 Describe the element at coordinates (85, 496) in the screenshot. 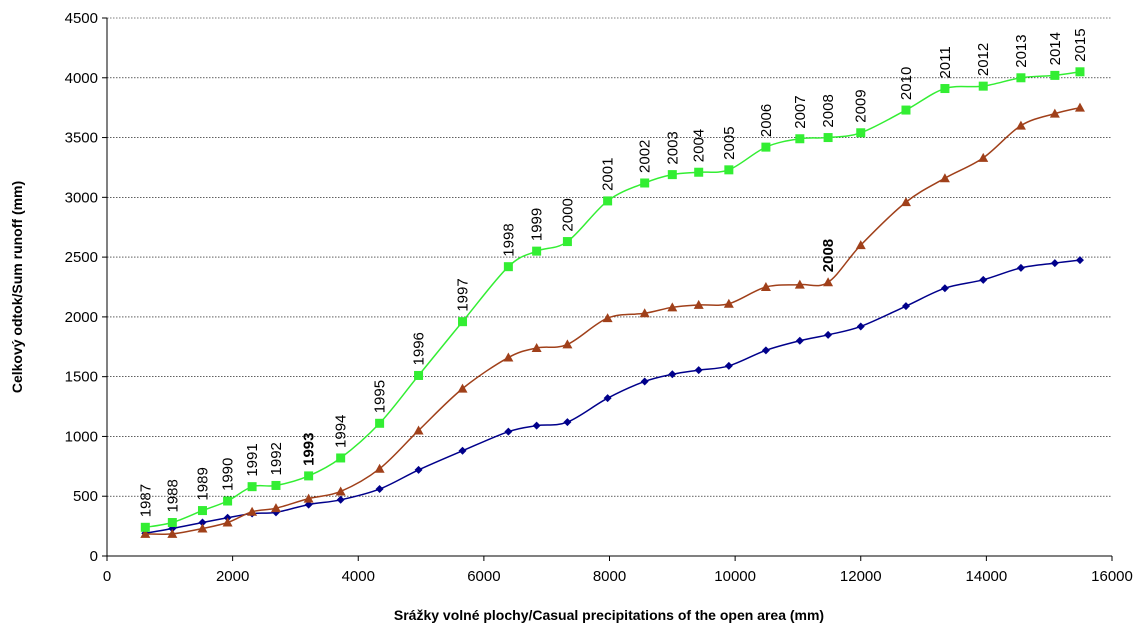

I see `y-tick-label: 500` at that location.